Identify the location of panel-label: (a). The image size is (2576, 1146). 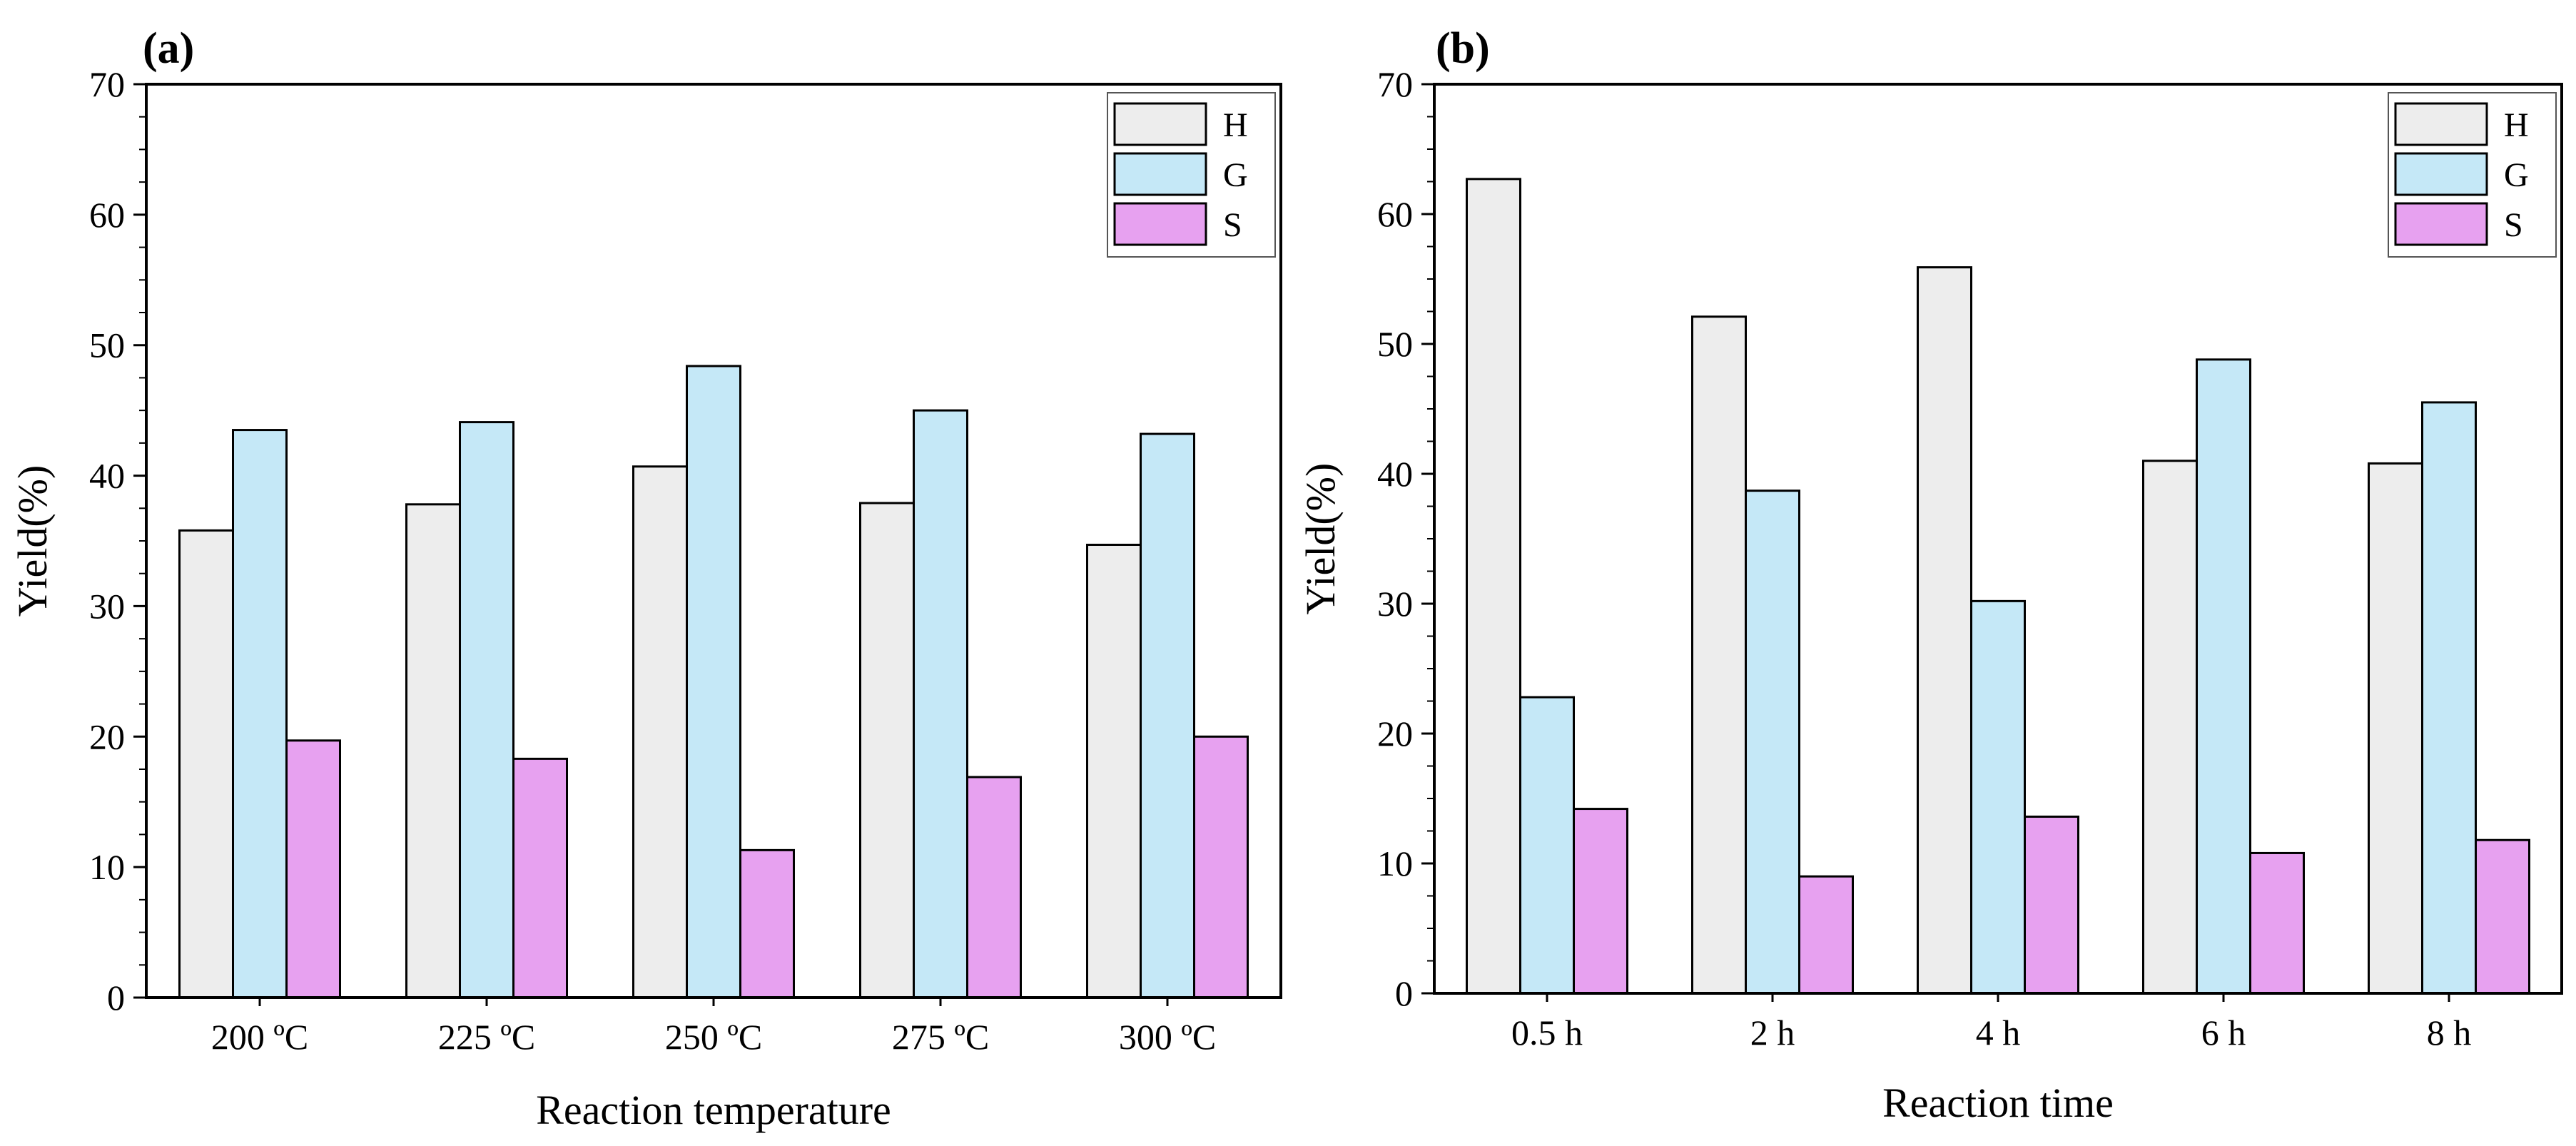
(168, 48).